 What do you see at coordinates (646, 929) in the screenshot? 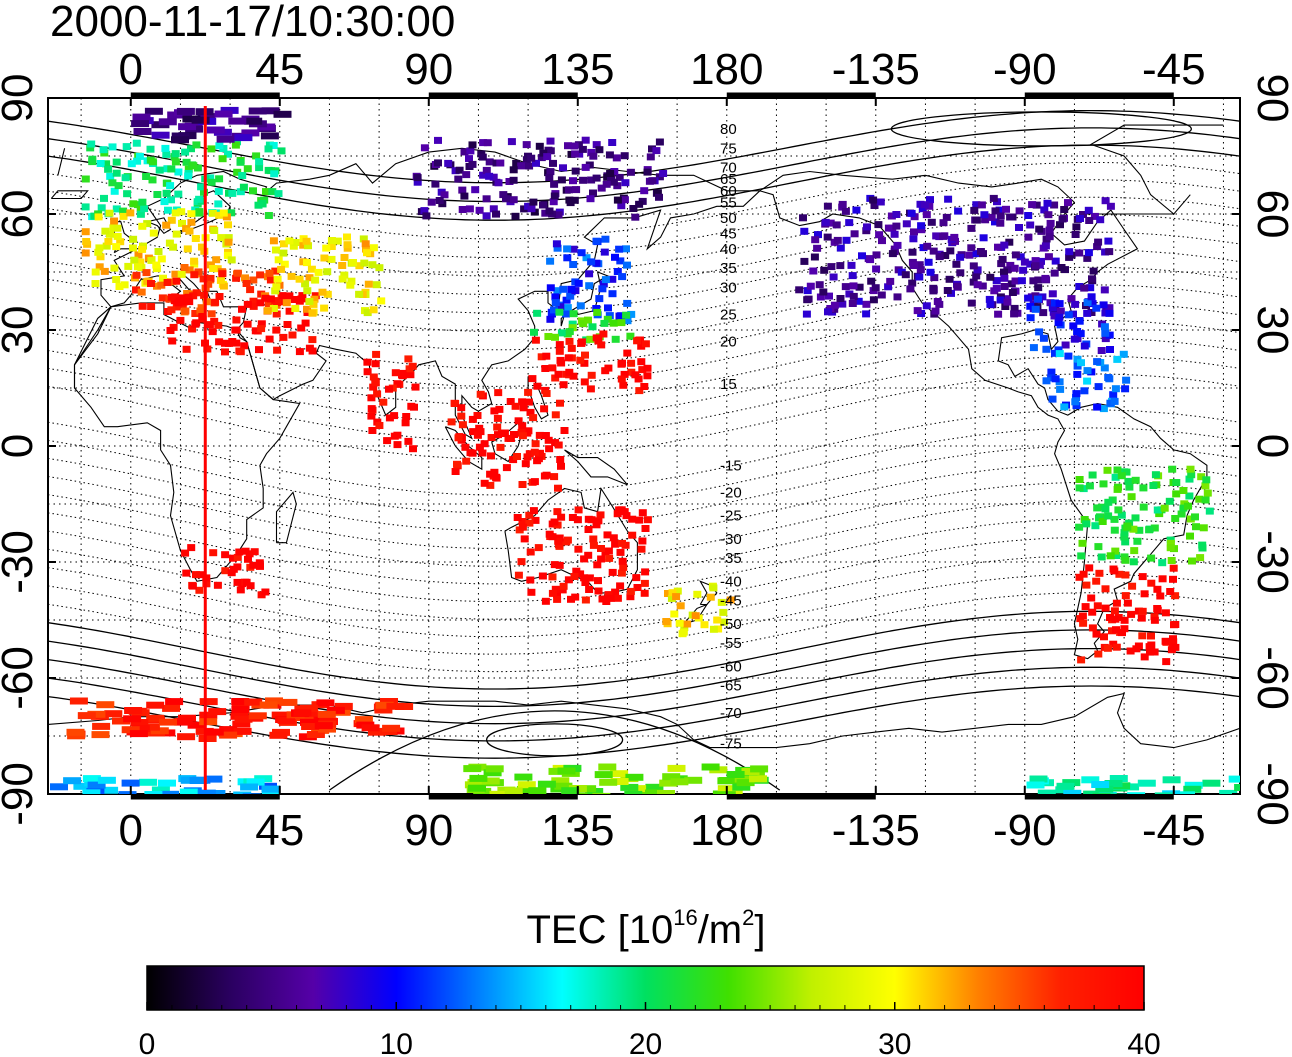
I see `colorbar-title: TEC [1016/m2]` at bounding box center [646, 929].